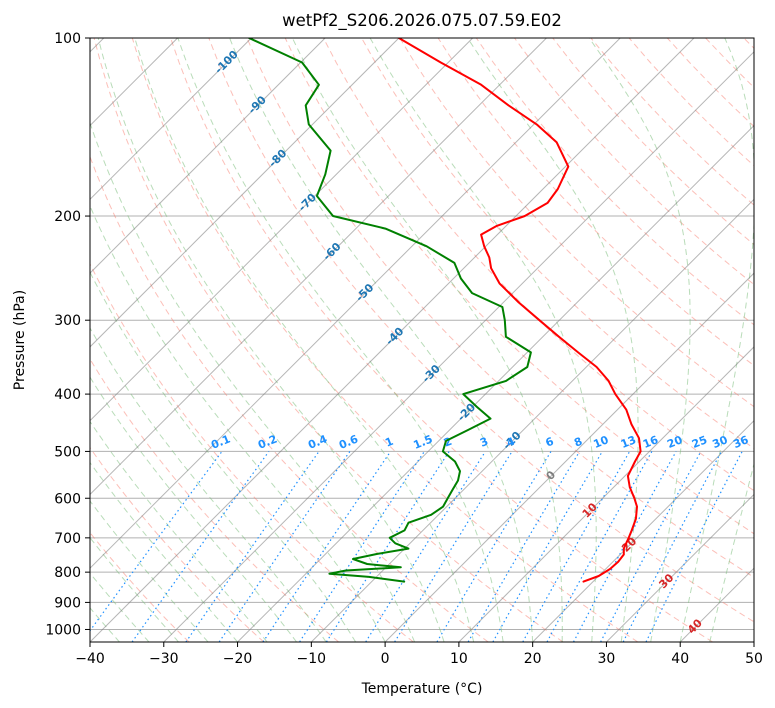  I want to click on x-tick-label: −20, so click(238, 659).